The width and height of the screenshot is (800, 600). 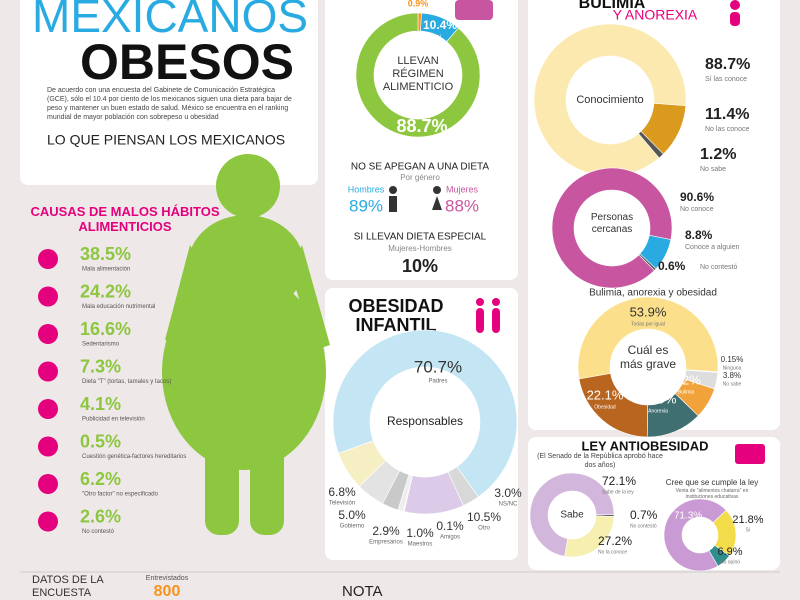 I want to click on slice-label: No contestó, so click(x=643, y=526).